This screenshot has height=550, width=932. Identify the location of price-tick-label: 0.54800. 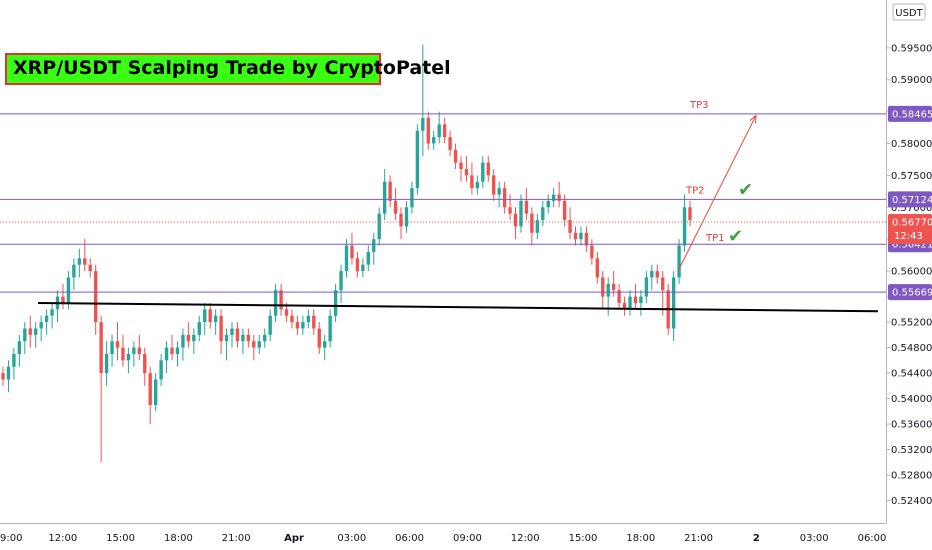
(911, 348).